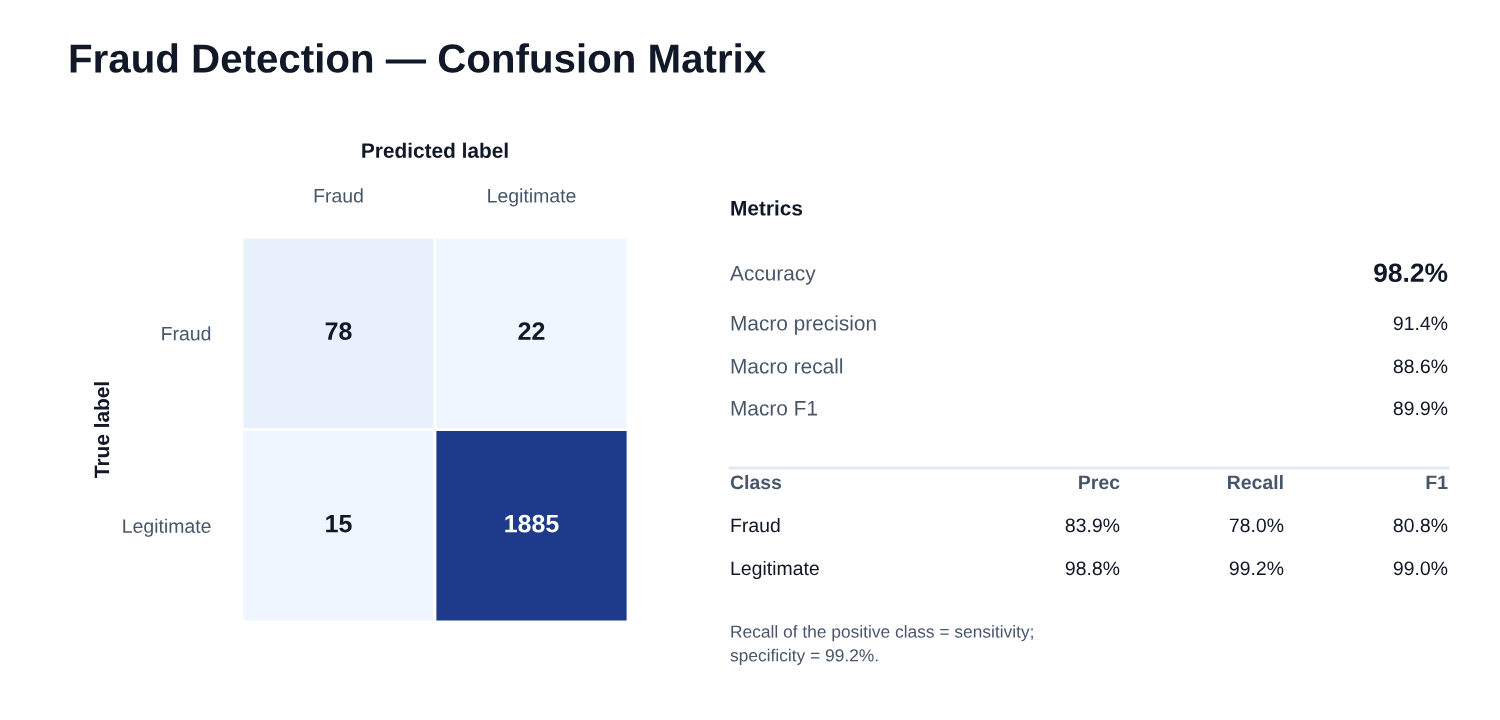 The image size is (1500, 720). What do you see at coordinates (1092, 568) in the screenshot?
I see `text: 98.8%` at bounding box center [1092, 568].